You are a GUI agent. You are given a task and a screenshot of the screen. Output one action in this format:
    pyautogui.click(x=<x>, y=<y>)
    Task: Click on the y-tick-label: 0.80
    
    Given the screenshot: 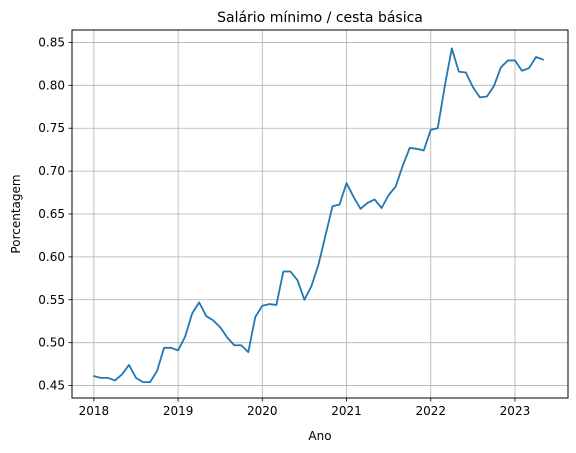 What is the action you would take?
    pyautogui.click(x=51, y=85)
    